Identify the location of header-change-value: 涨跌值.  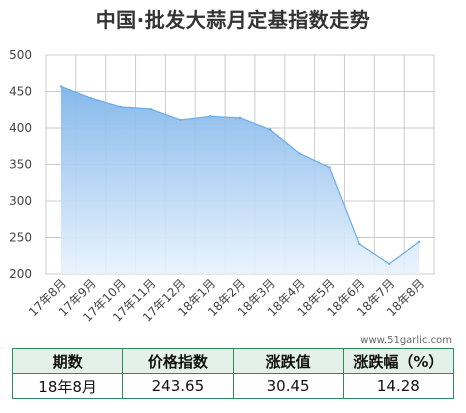
(288, 361).